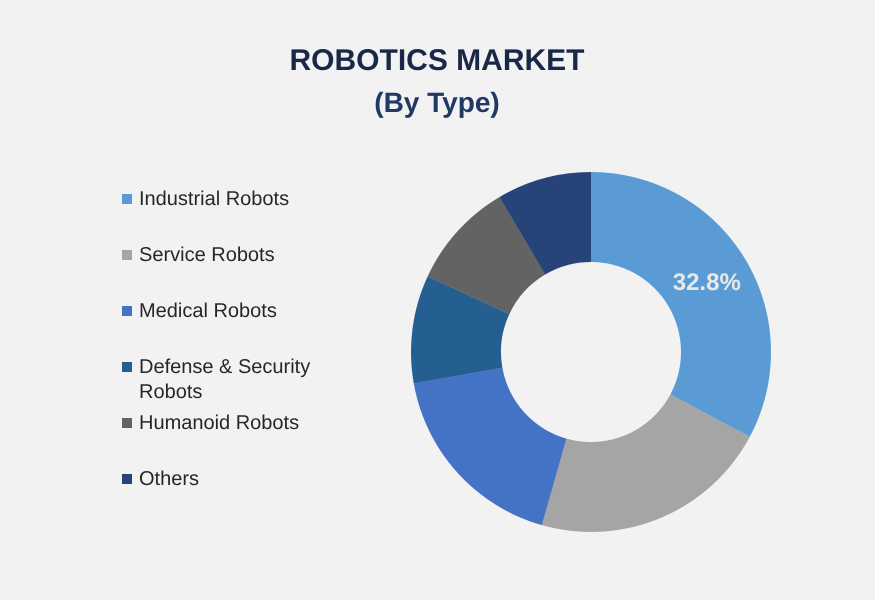  I want to click on legend-label: Defense & Security Robots, so click(224, 379).